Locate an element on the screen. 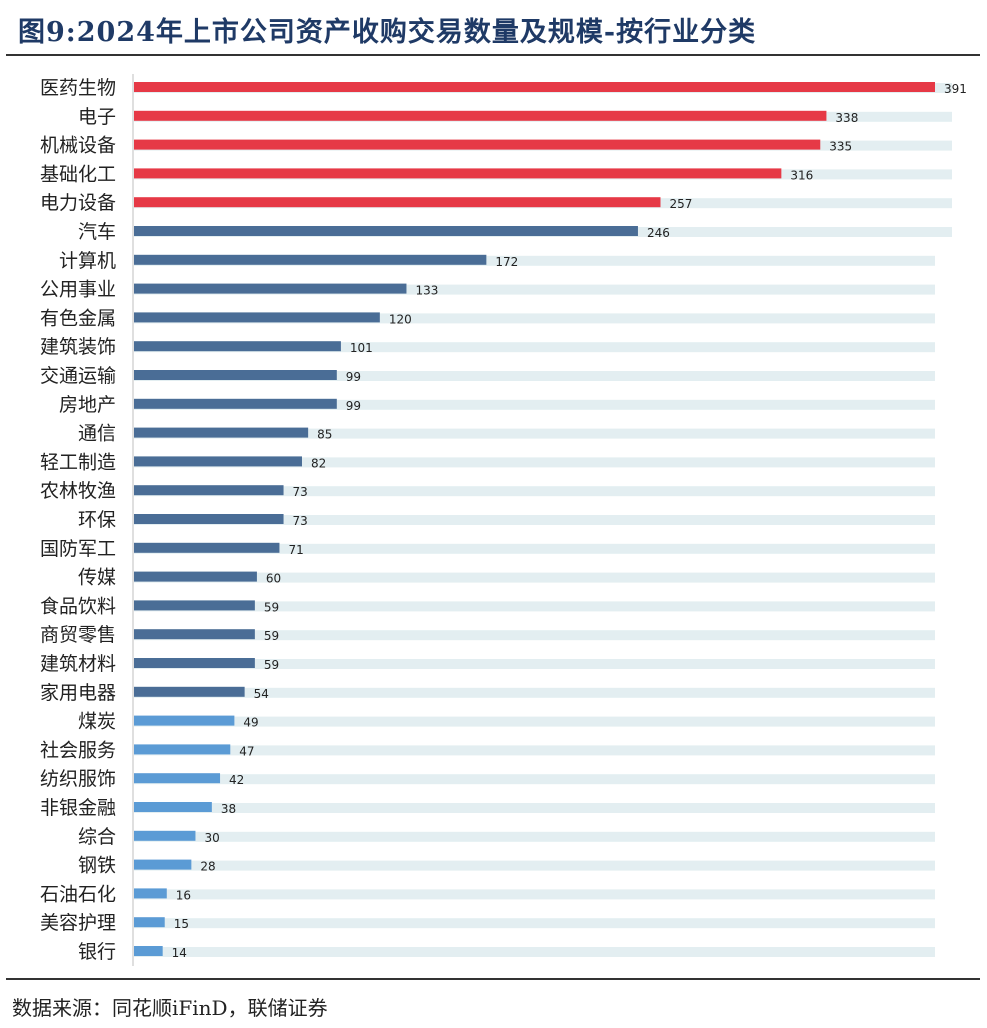 The height and width of the screenshot is (1028, 987). category-label: 轻工制造 is located at coordinates (78, 462).